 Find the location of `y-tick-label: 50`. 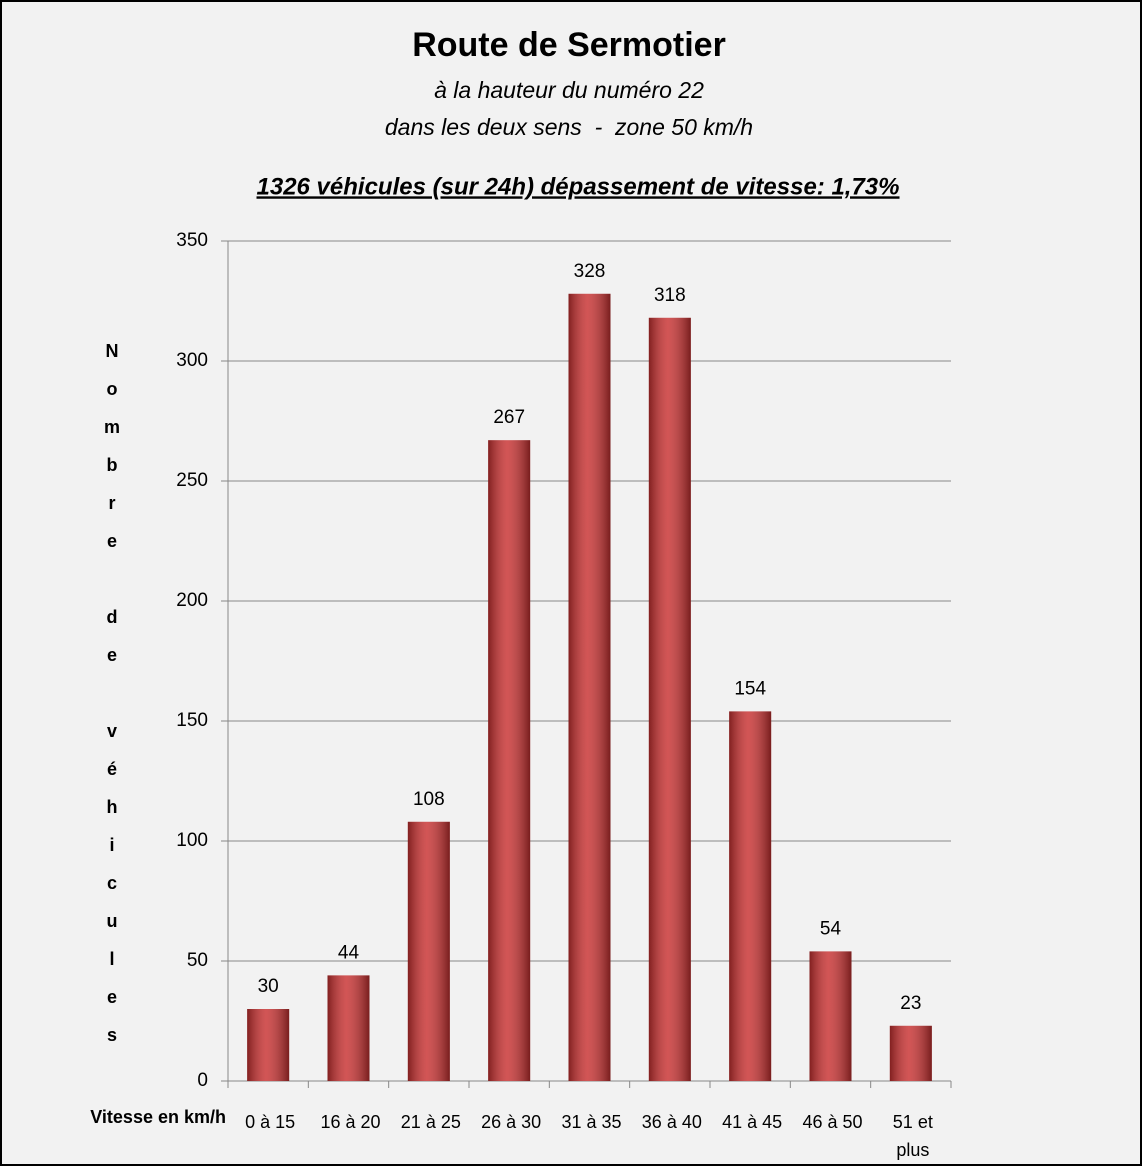

y-tick-label: 50 is located at coordinates (197, 960).